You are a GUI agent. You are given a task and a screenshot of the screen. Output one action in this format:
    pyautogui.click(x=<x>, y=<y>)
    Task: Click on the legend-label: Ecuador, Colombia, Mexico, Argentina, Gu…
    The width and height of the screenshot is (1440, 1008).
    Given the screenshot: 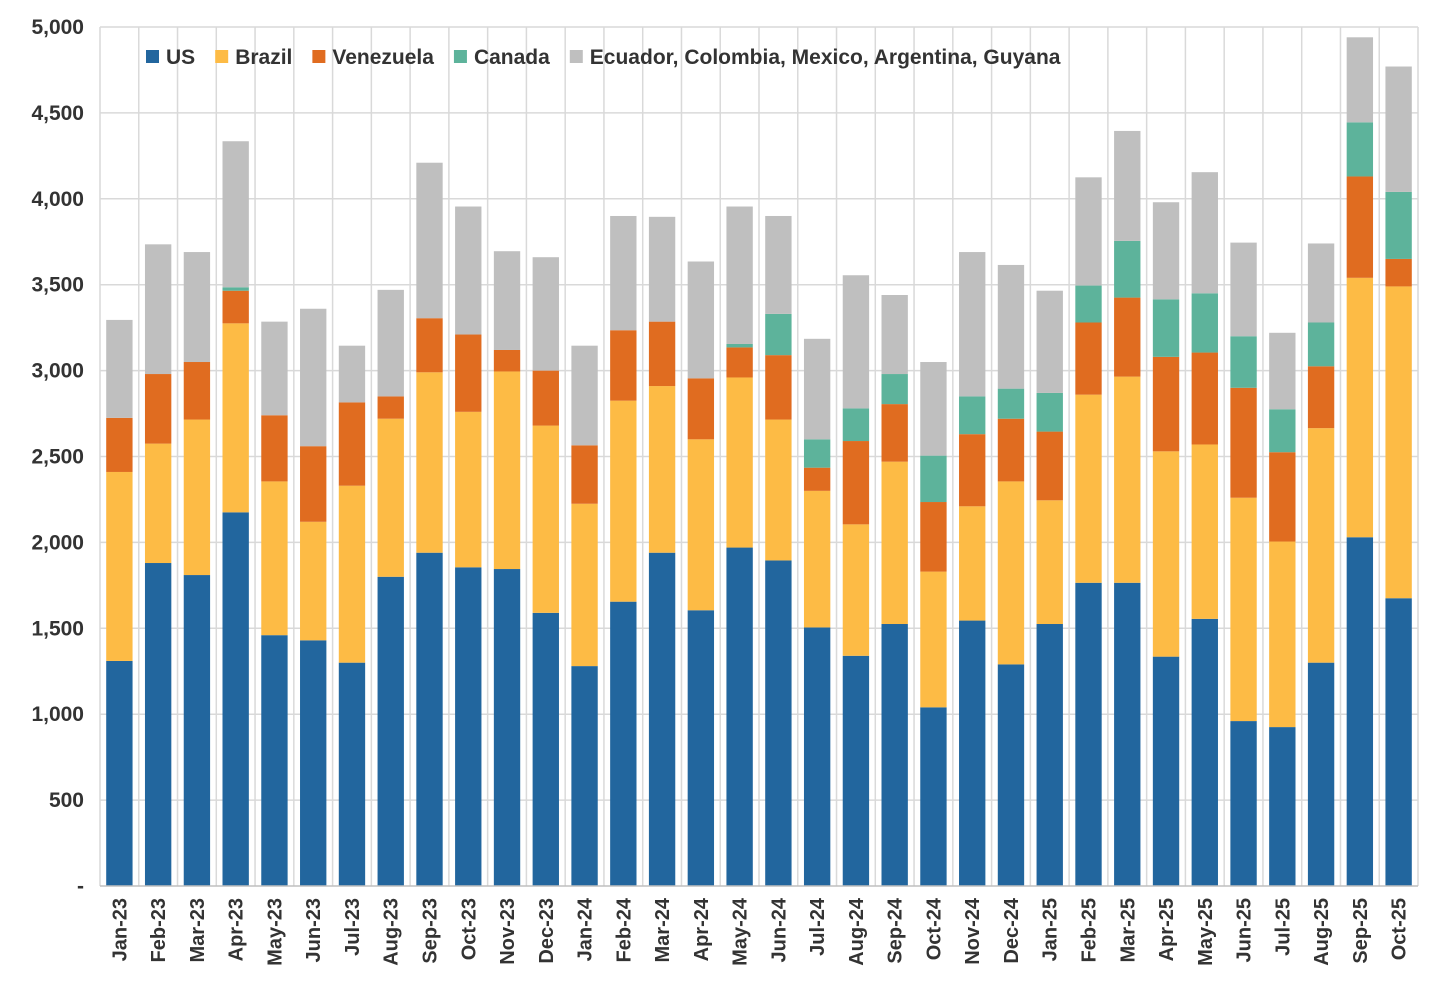 What is the action you would take?
    pyautogui.click(x=825, y=57)
    